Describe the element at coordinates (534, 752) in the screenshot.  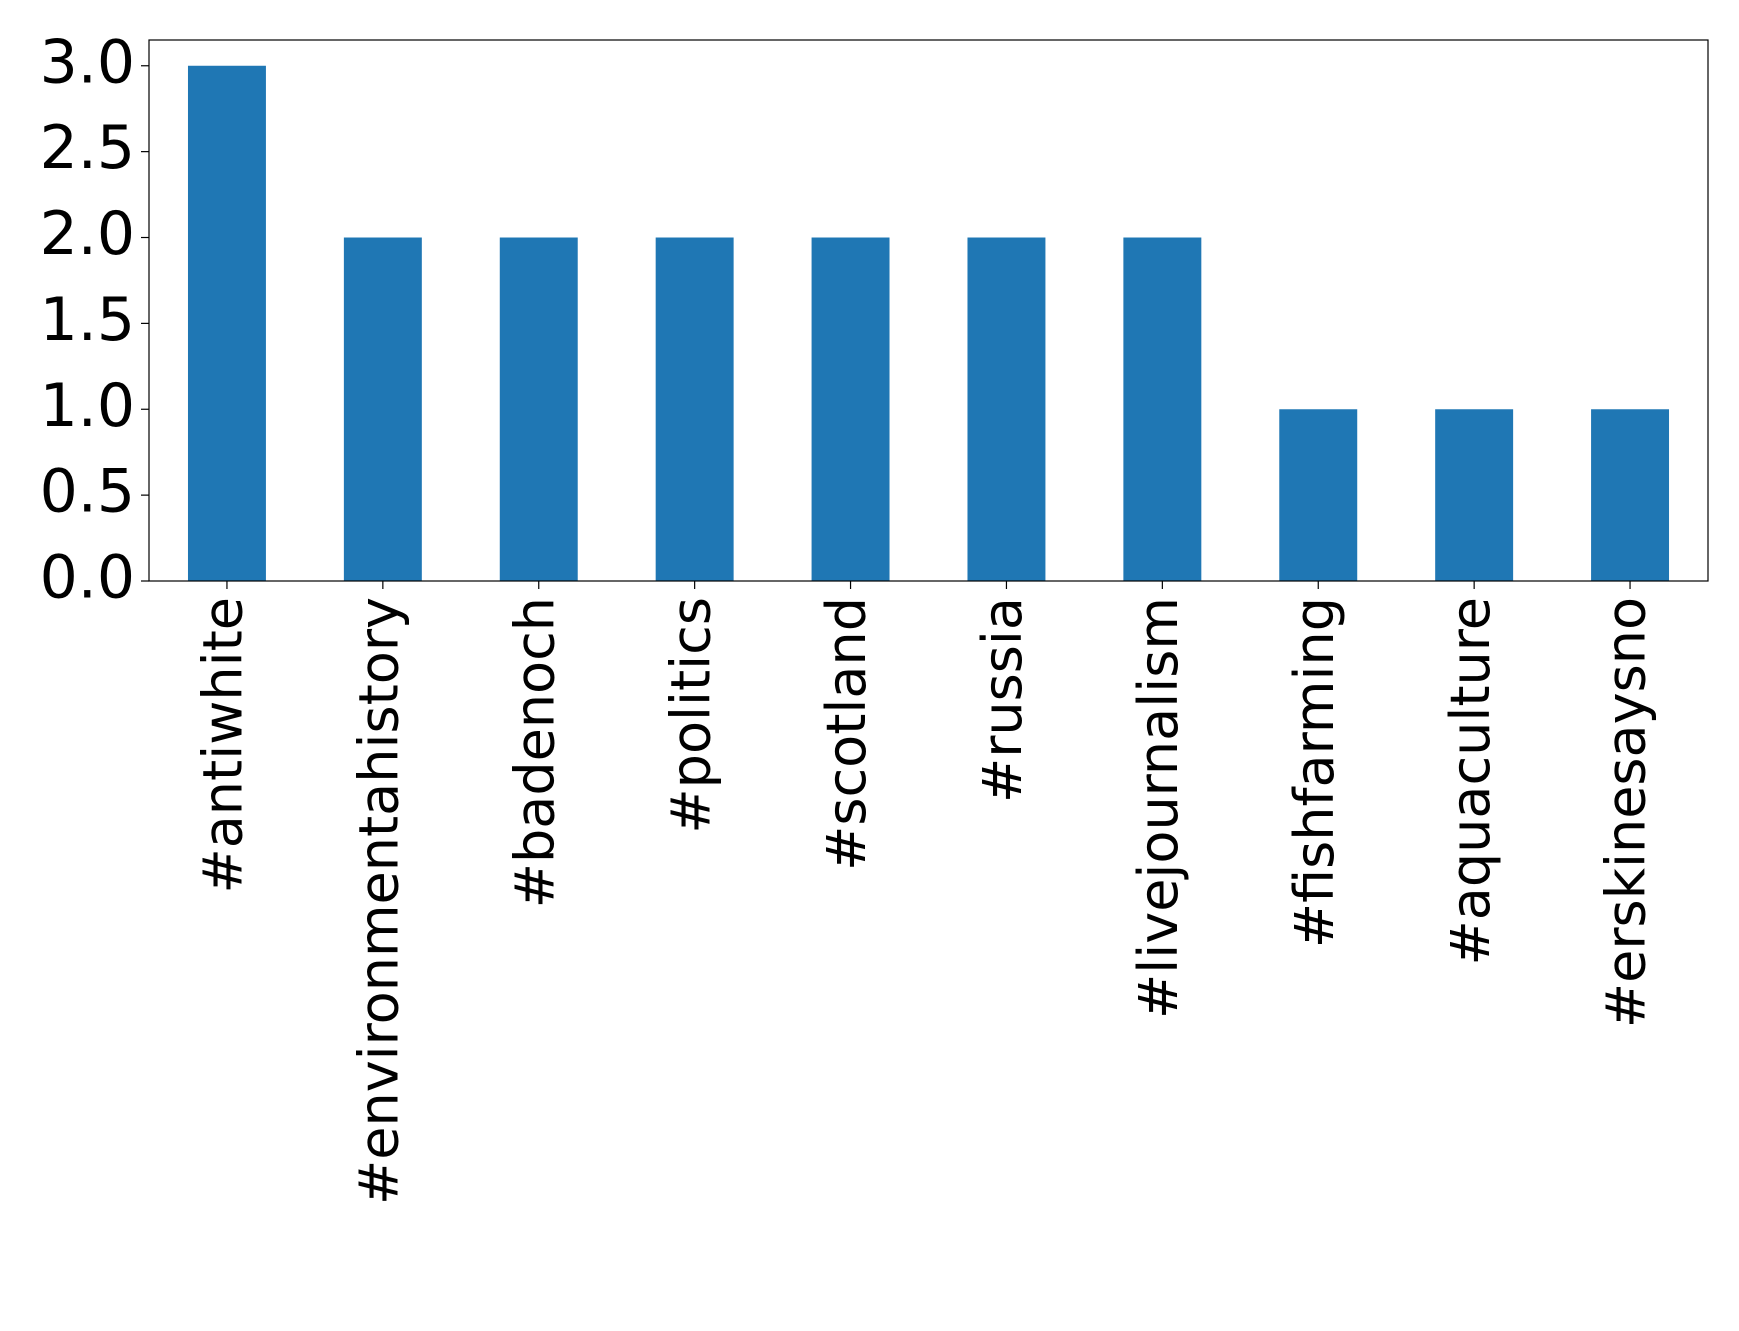
I see `x-tick-label: #badenoch` at that location.